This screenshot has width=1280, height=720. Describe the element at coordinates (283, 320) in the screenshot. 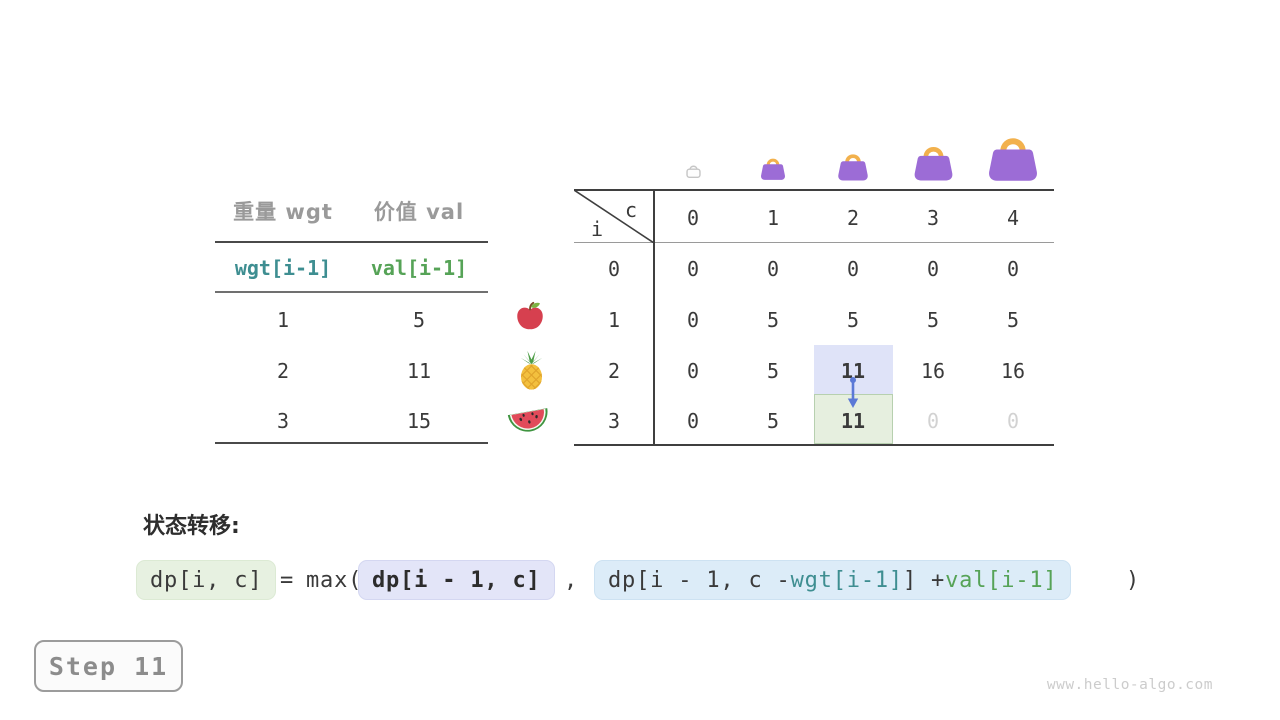

I see `item-row-1-wgt: 1` at that location.